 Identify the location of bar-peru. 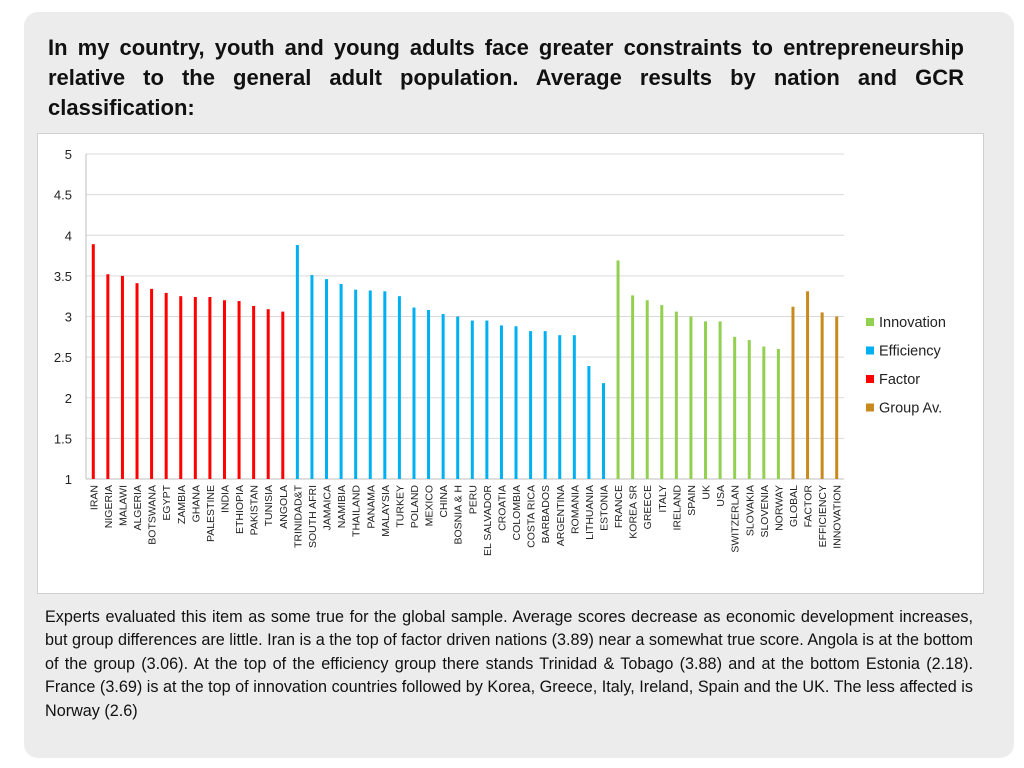
(472, 399).